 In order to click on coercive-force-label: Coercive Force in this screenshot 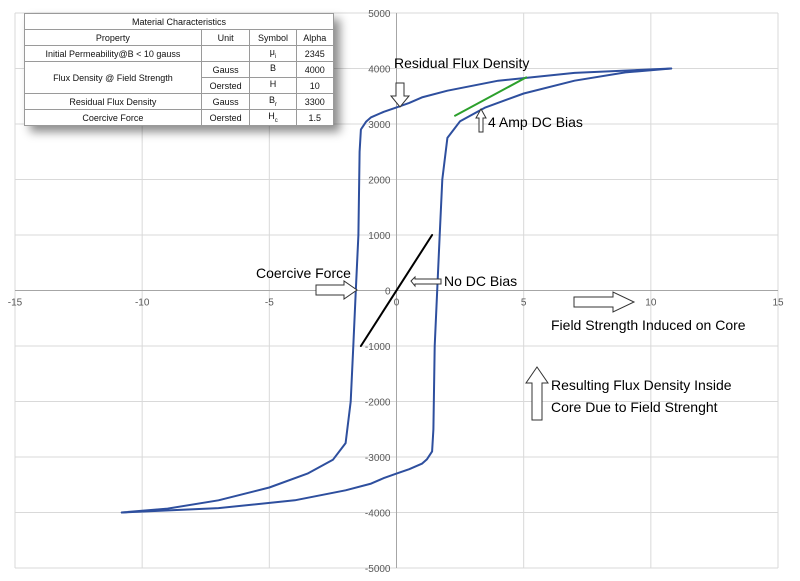, I will do `click(303, 273)`.